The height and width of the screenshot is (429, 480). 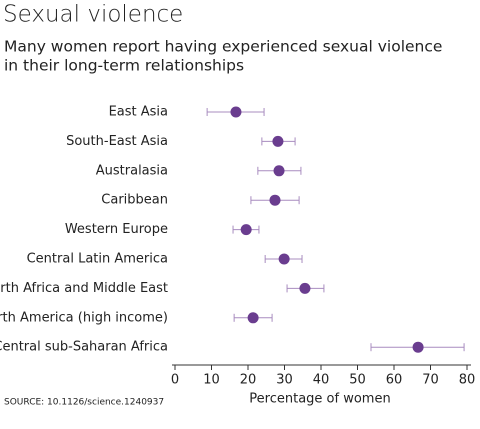 What do you see at coordinates (284, 380) in the screenshot?
I see `x-tick-label: 30` at bounding box center [284, 380].